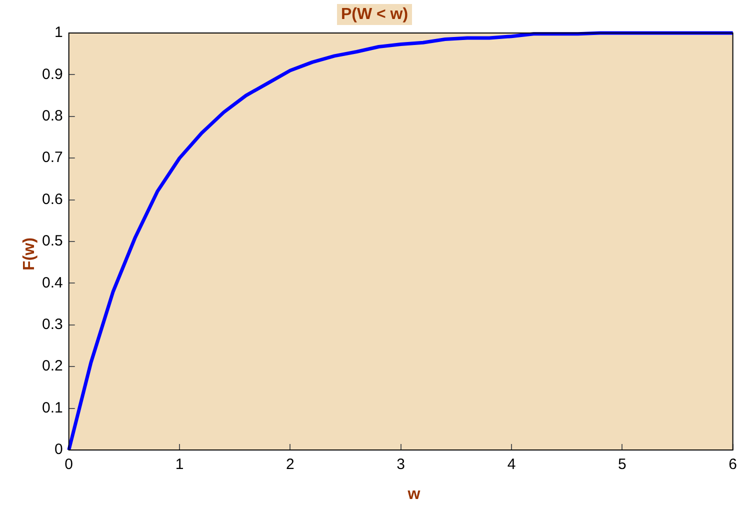  I want to click on x-tick-label: 1, so click(179, 465).